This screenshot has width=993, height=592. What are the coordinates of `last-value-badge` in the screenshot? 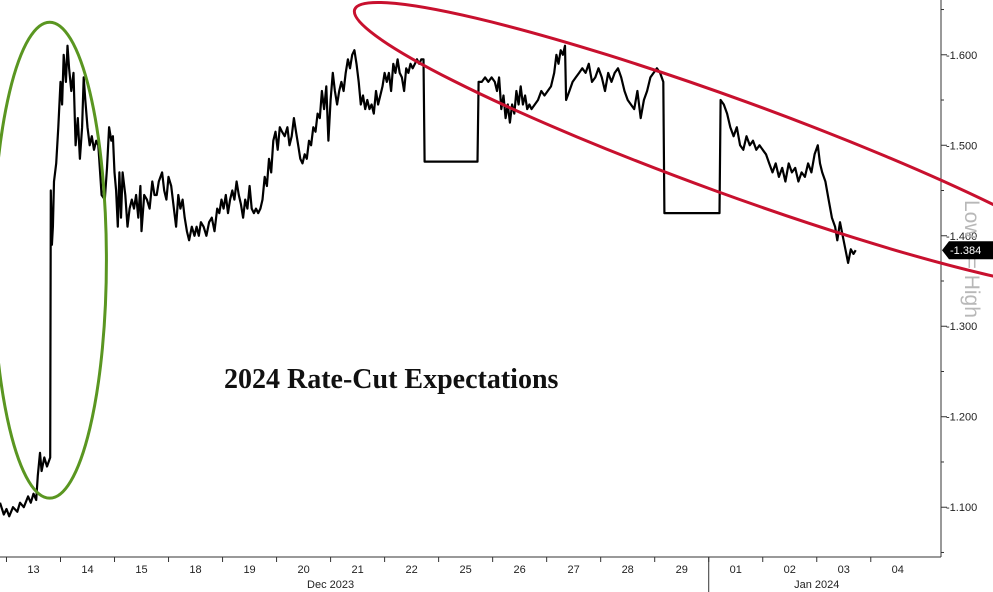 It's located at (967, 250).